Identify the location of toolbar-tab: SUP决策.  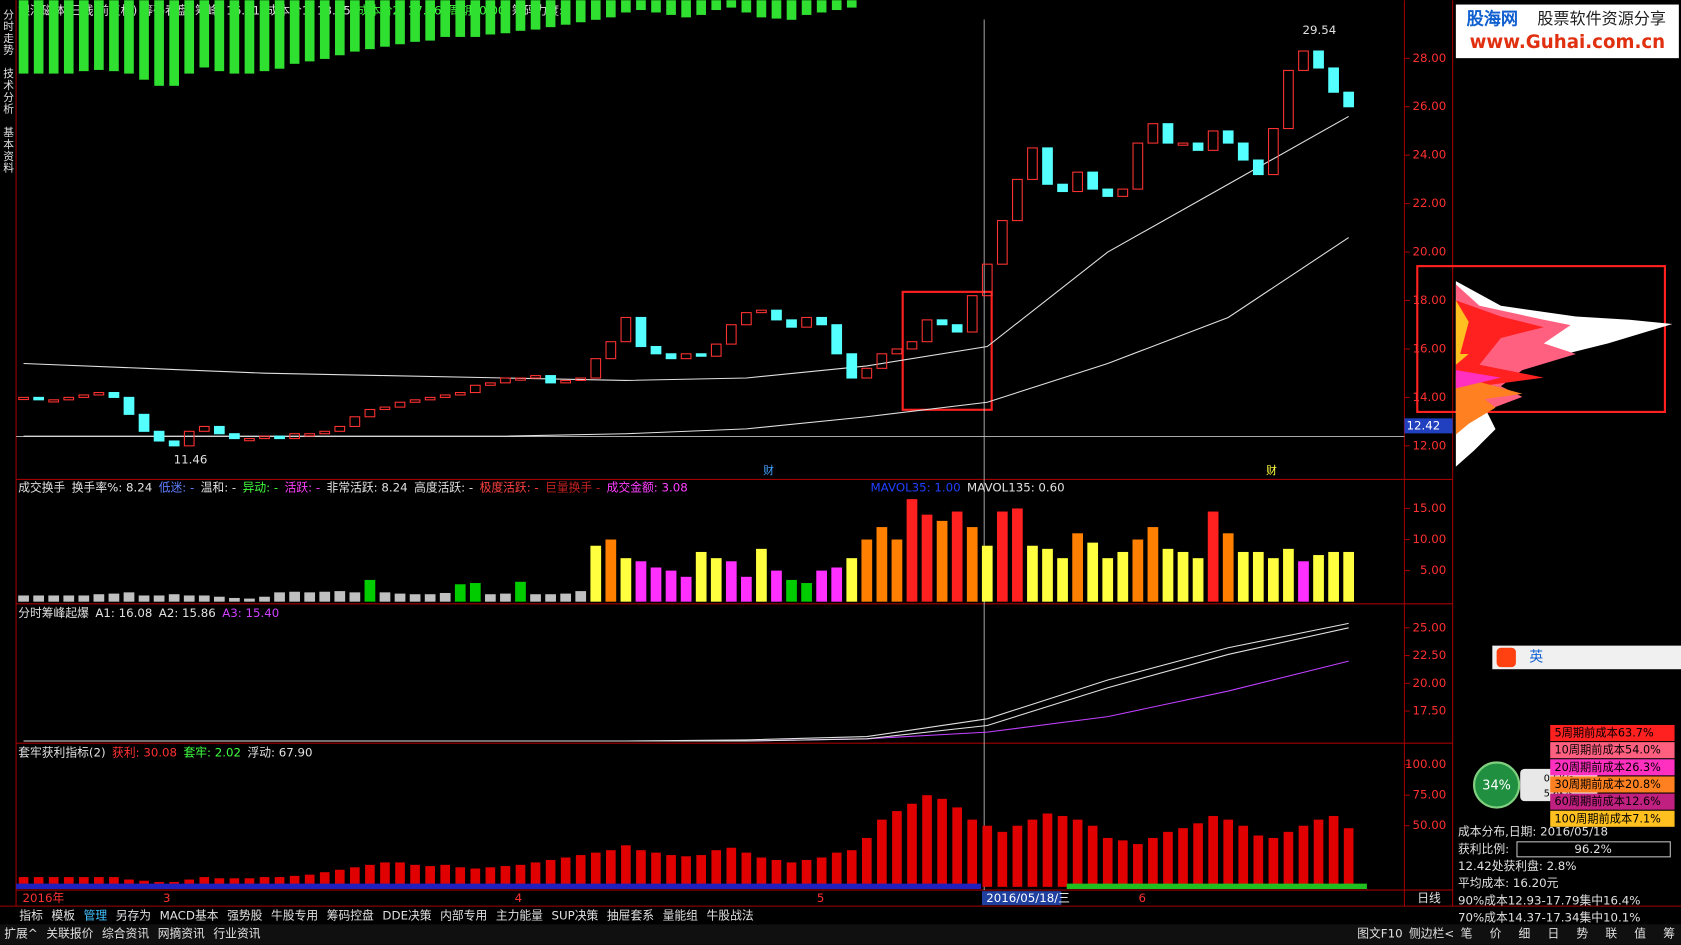
(575, 915).